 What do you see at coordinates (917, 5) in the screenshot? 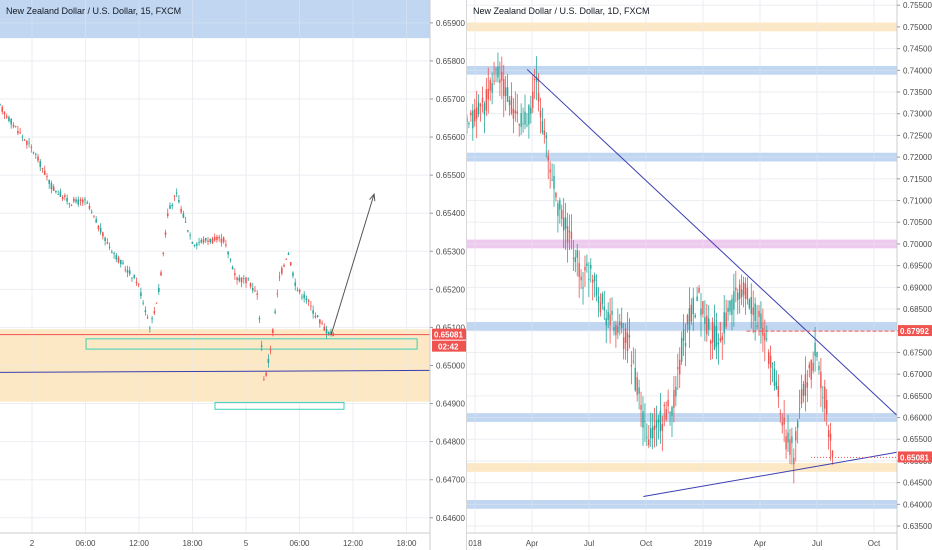
I see `y-tick-label: 0.75500` at bounding box center [917, 5].